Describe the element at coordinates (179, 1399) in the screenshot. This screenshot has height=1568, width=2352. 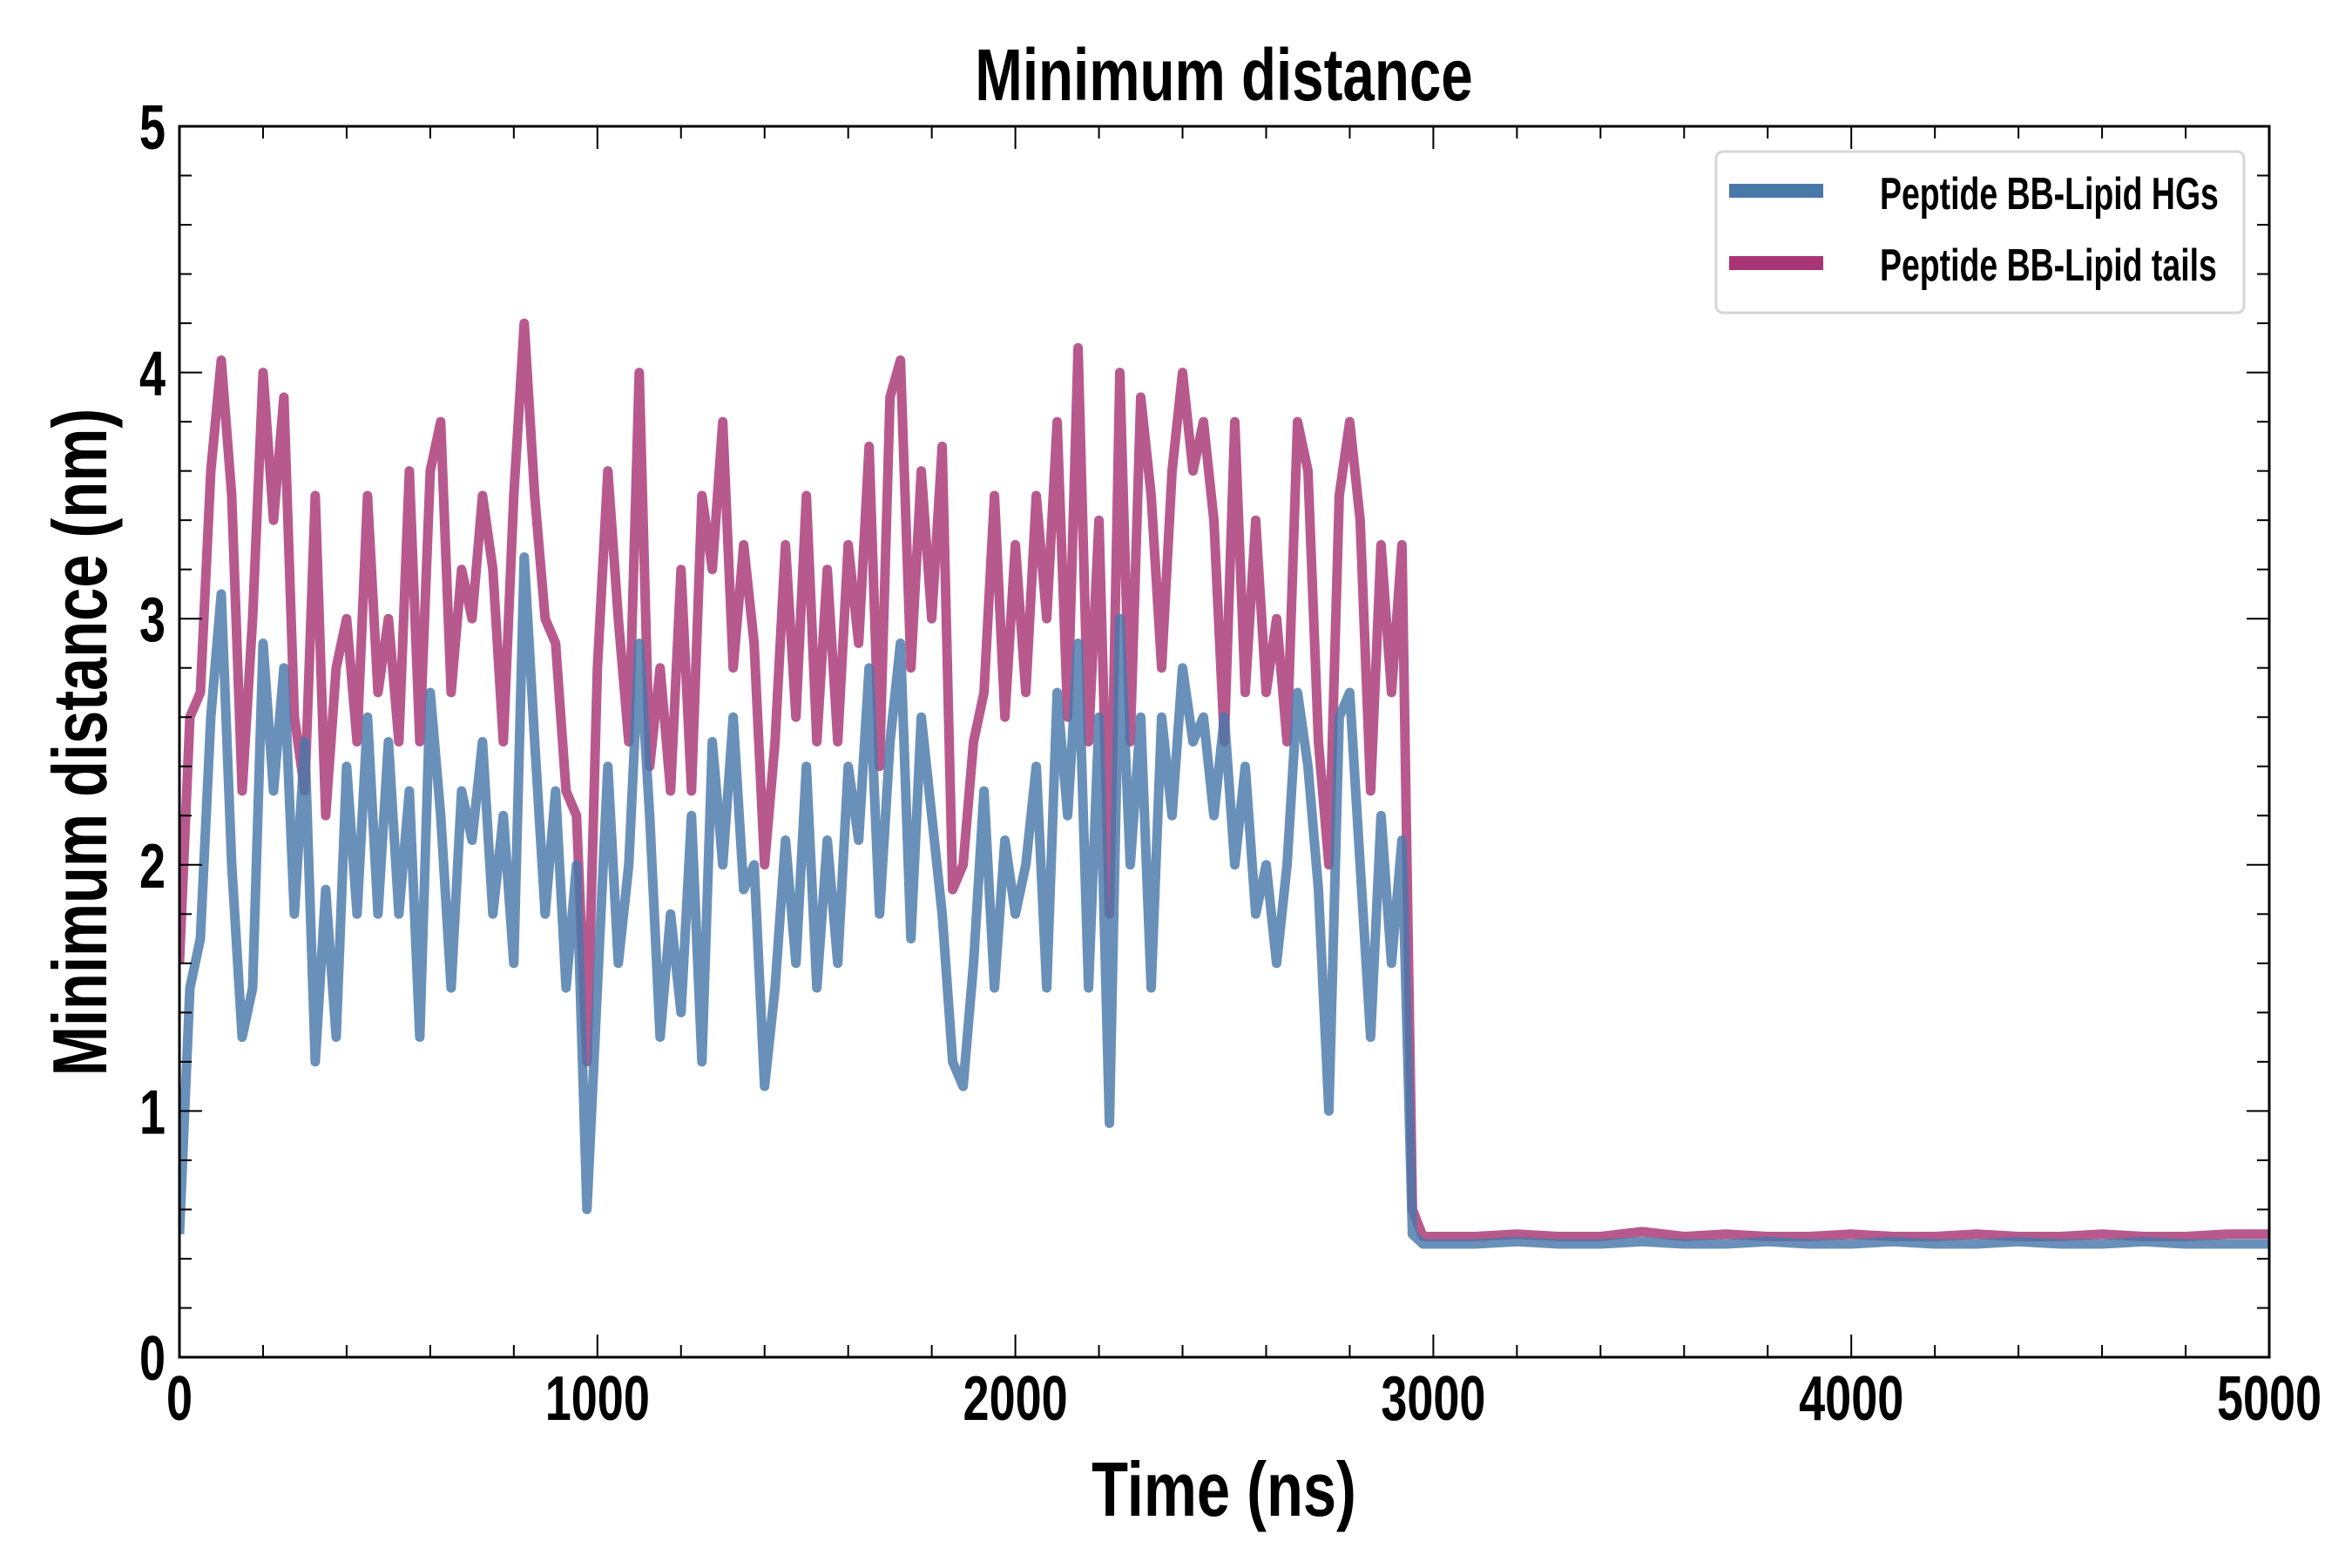
I see `x-tick-label: 0` at that location.